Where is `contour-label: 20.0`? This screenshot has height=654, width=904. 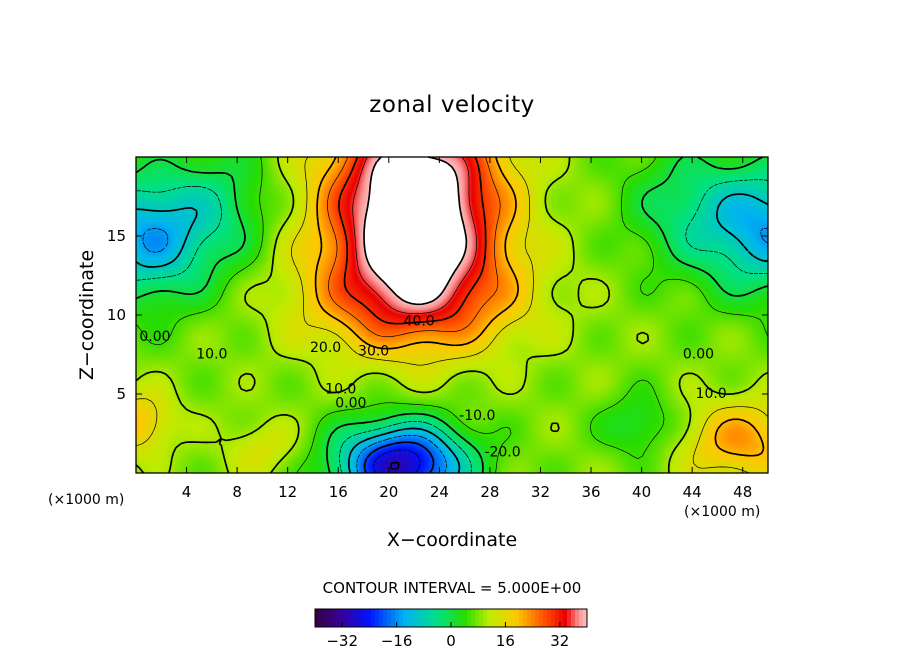
contour-label: 20.0 is located at coordinates (325, 348).